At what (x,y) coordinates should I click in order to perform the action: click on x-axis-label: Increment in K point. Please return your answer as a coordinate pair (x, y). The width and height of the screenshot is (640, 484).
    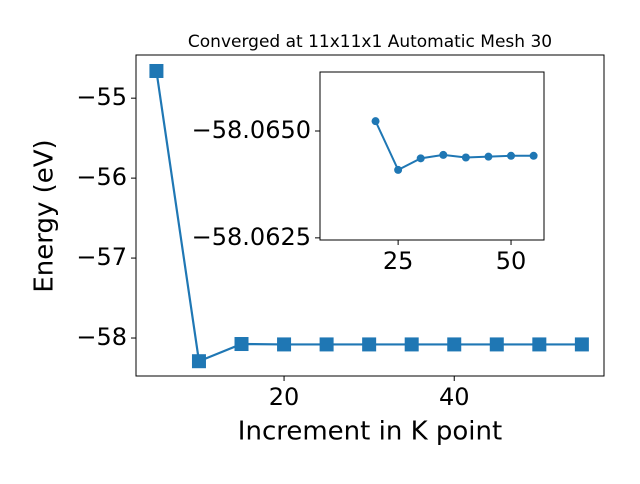
    Looking at the image, I should click on (370, 432).